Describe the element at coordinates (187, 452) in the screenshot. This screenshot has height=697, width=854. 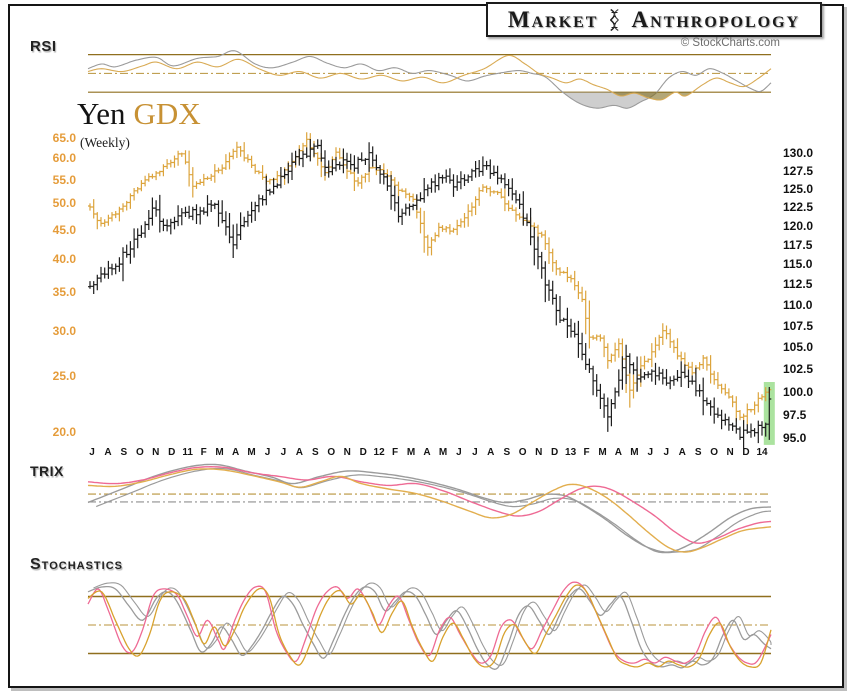
I see `x-axis-label: 11` at that location.